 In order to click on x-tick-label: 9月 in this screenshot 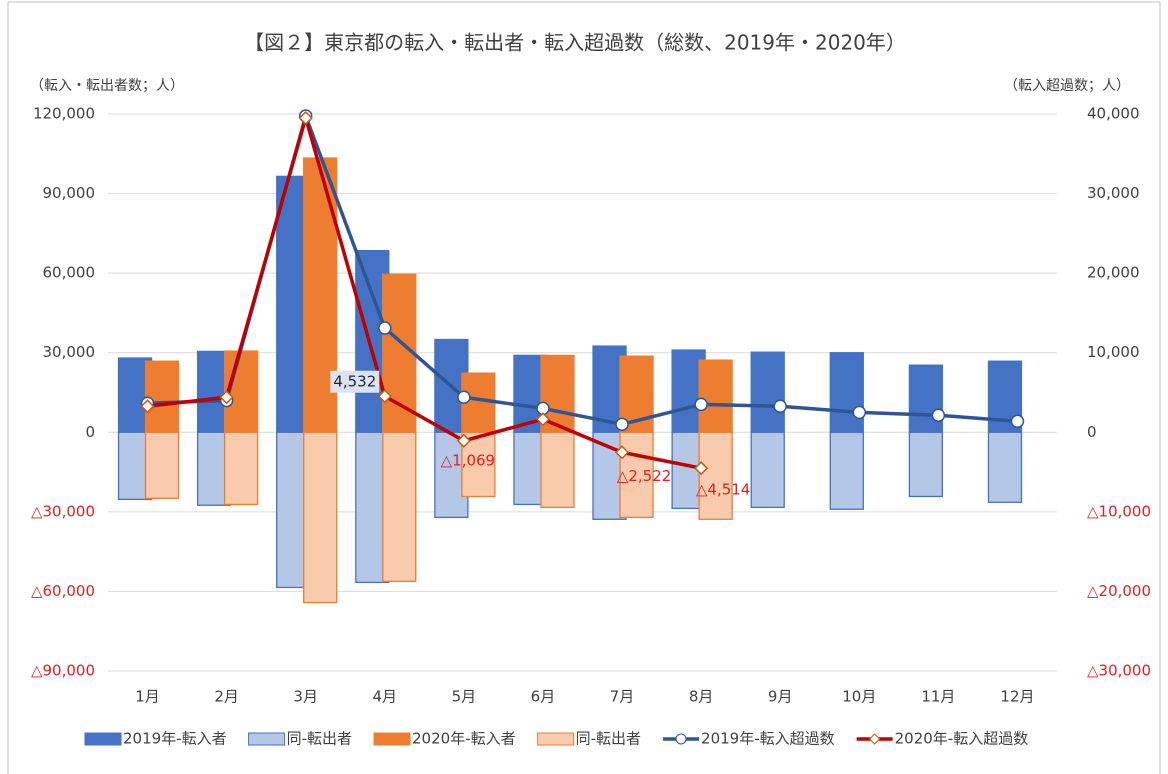, I will do `click(780, 697)`.